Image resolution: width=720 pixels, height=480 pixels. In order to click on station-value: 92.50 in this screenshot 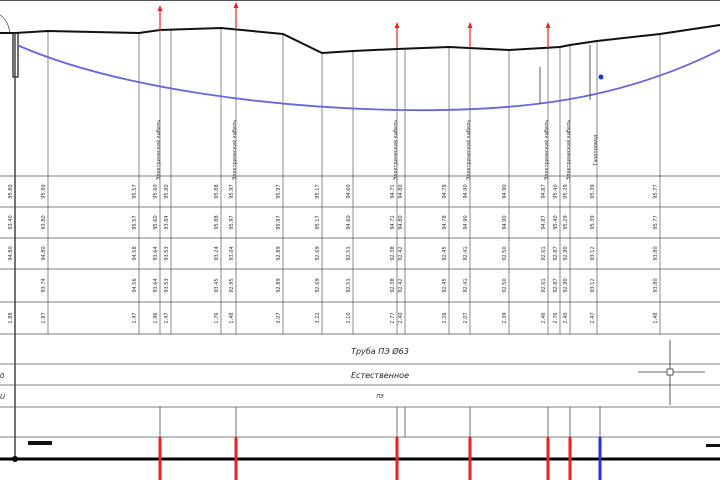, I will do `click(505, 253)`.